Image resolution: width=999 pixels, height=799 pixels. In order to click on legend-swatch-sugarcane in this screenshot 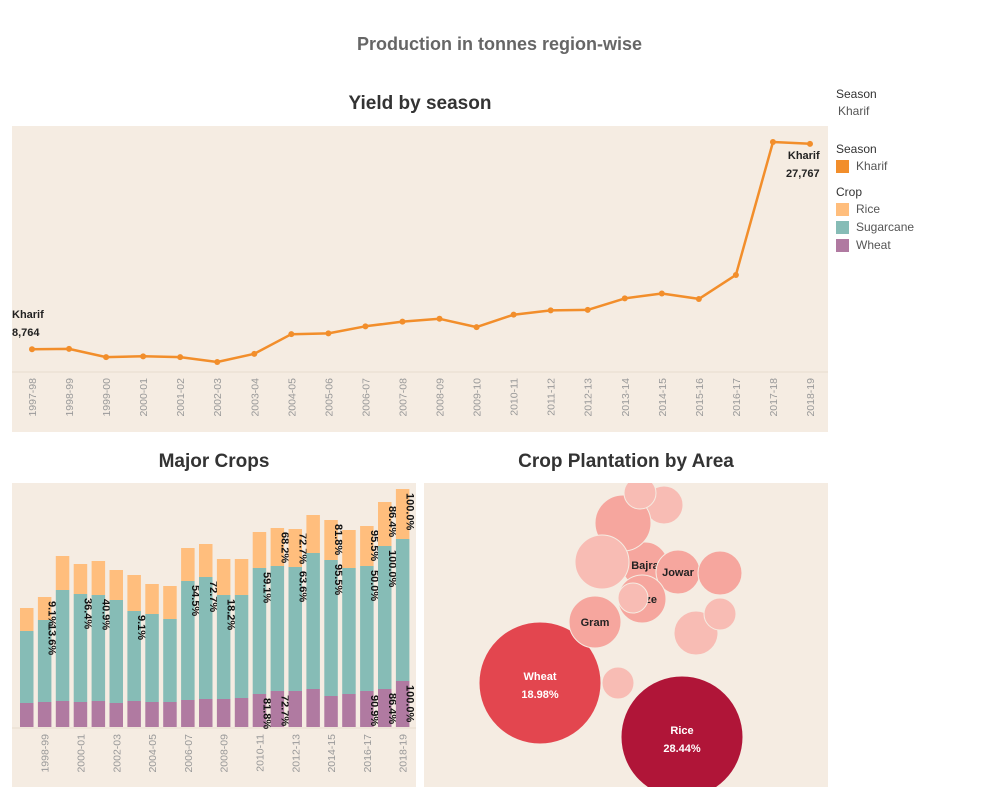, I will do `click(842, 227)`.